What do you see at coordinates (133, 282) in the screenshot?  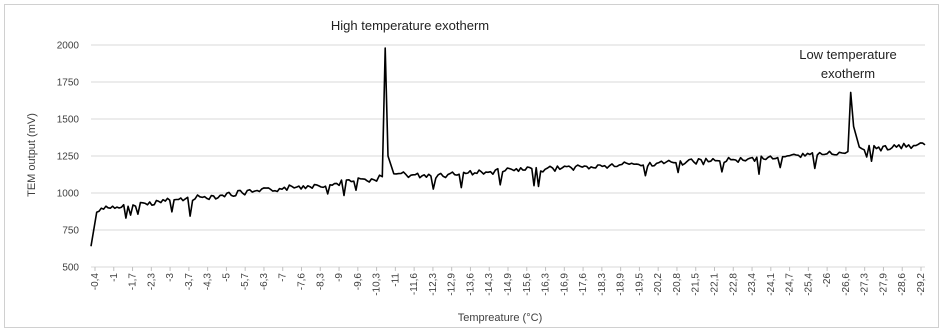 I see `x-tick-label: -1,7` at bounding box center [133, 282].